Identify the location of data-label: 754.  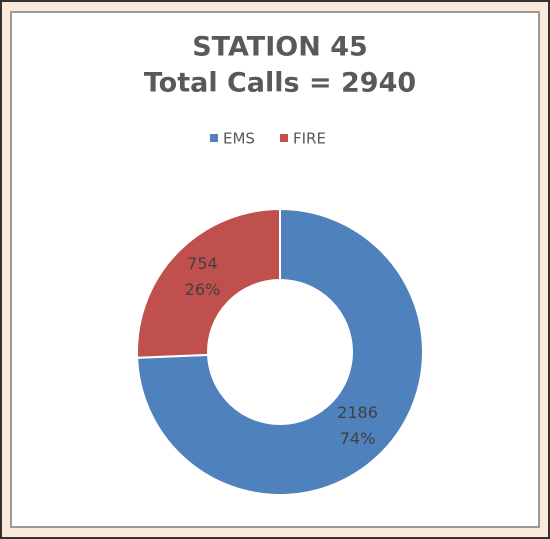
(202, 263).